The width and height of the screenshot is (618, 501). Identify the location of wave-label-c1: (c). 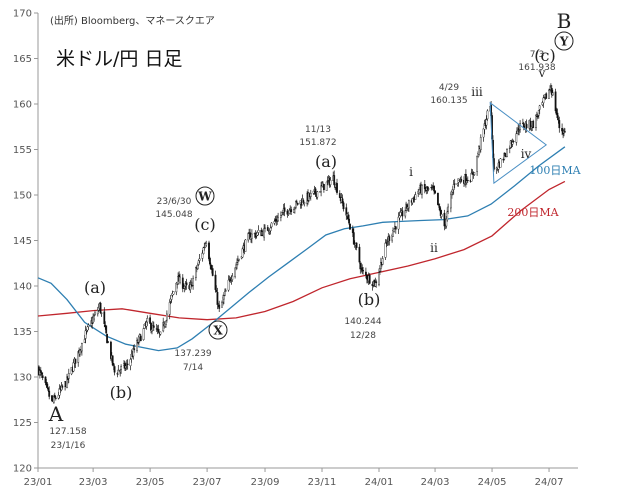
(204, 224).